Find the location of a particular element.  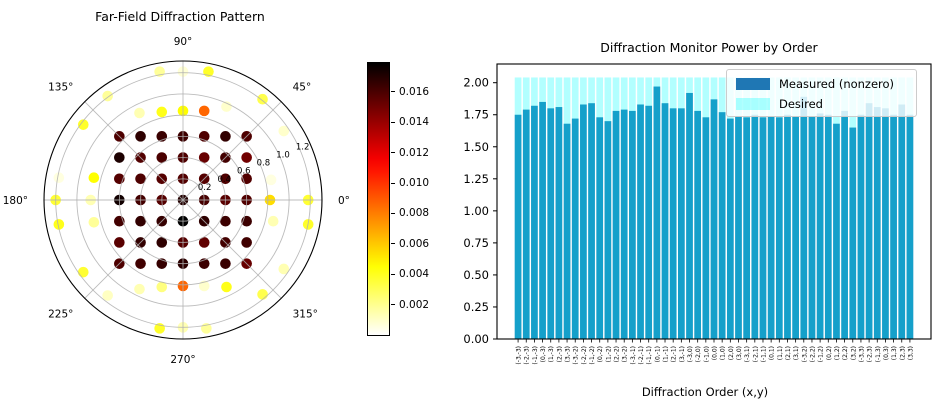

bar-xtick-label: (-2,-3) is located at coordinates (527, 355).